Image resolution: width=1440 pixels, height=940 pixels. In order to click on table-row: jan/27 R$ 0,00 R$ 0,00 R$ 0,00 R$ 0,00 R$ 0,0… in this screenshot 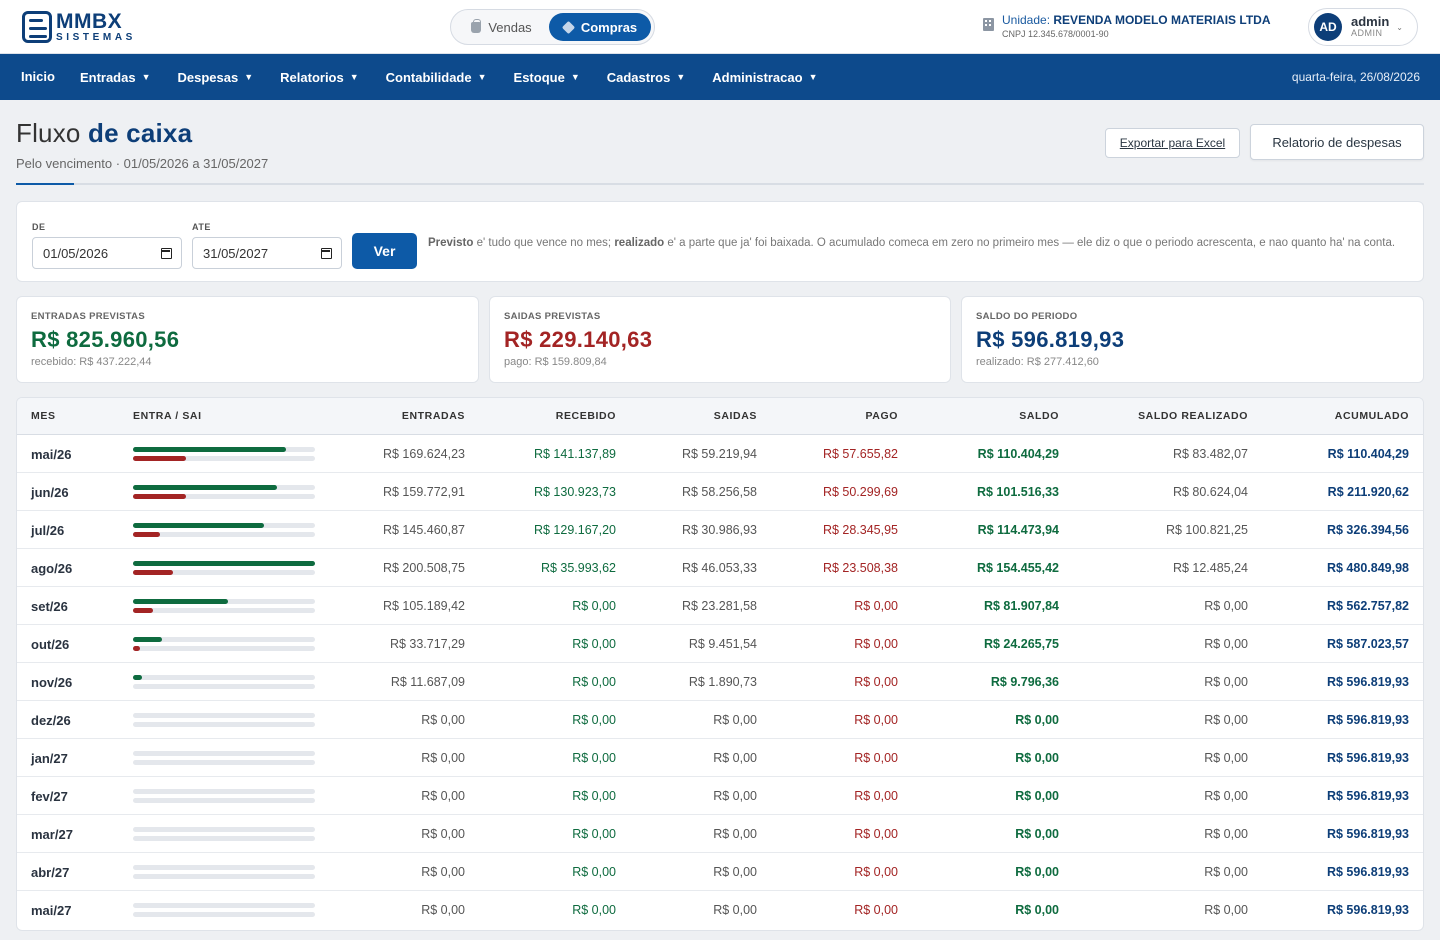, I will do `click(720, 758)`.